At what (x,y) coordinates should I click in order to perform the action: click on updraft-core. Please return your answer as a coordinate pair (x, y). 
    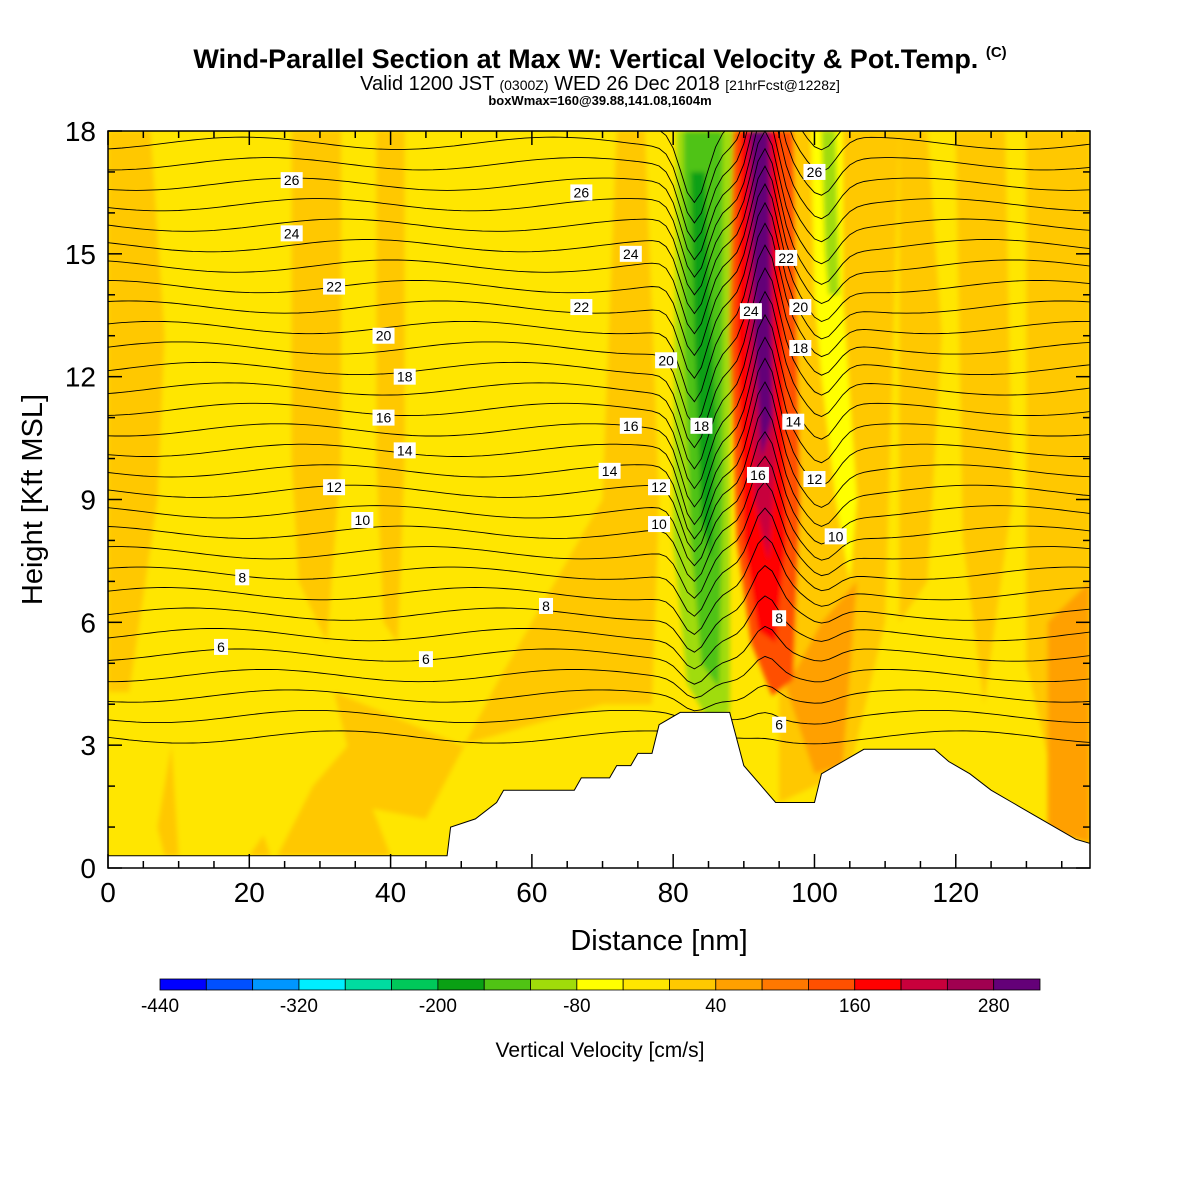
    Looking at the image, I should click on (761, 295).